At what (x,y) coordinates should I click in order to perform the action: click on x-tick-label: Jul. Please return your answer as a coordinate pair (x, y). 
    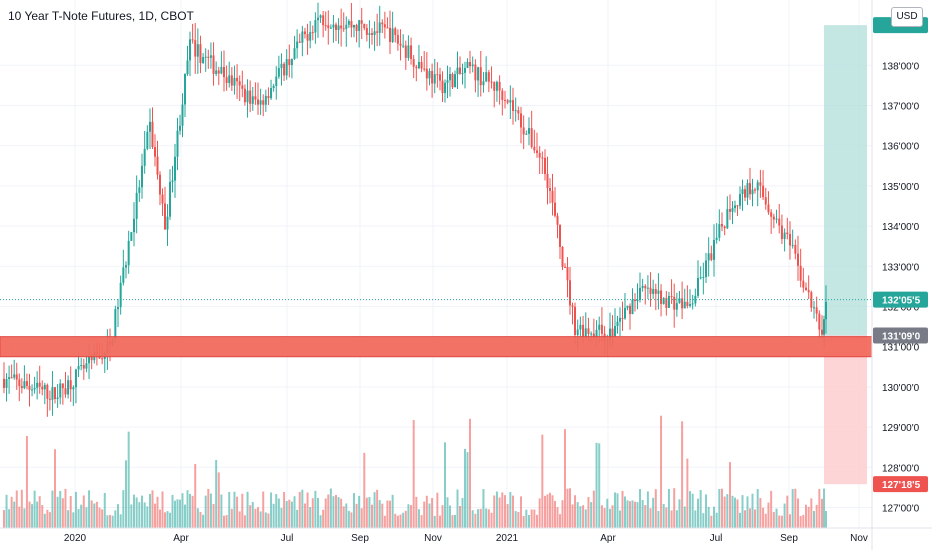
    Looking at the image, I should click on (287, 538).